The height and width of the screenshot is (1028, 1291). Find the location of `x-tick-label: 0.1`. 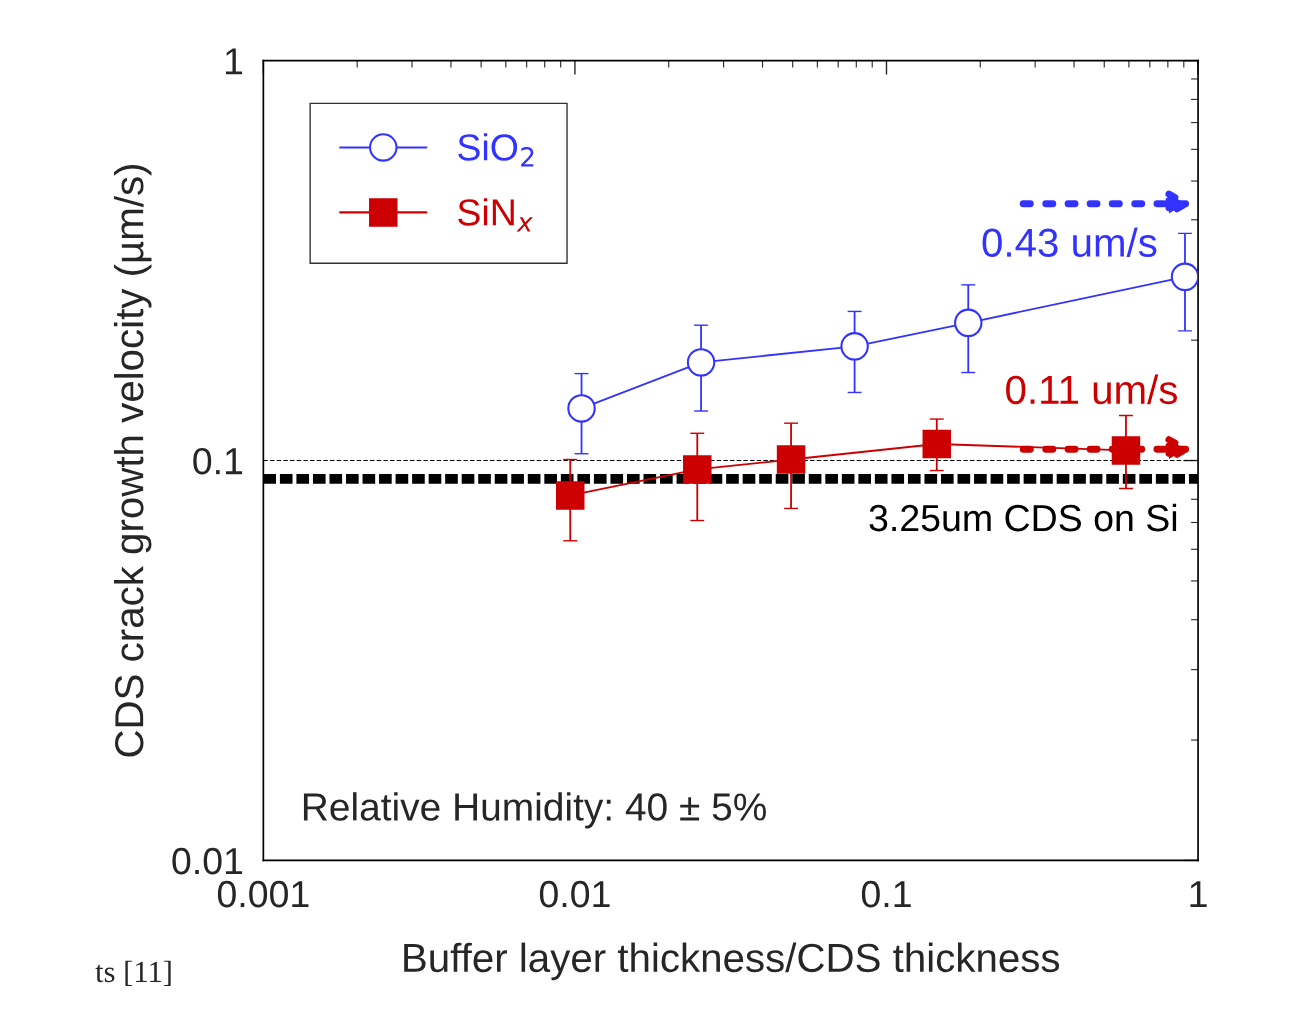

x-tick-label: 0.1 is located at coordinates (886, 894).